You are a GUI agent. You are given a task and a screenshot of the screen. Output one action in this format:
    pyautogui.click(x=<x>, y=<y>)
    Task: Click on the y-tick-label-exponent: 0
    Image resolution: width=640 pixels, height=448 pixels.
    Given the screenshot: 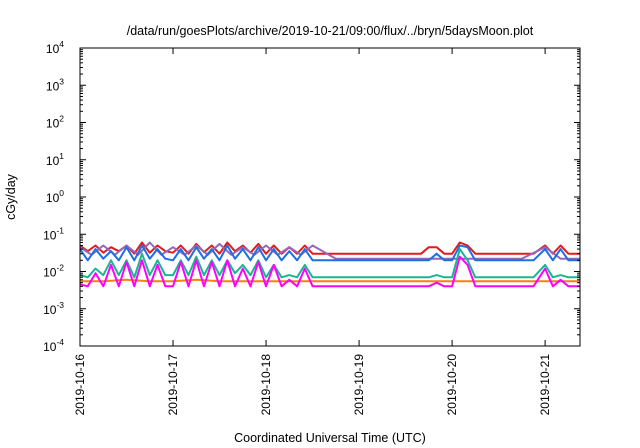 What is the action you would take?
    pyautogui.click(x=61, y=193)
    